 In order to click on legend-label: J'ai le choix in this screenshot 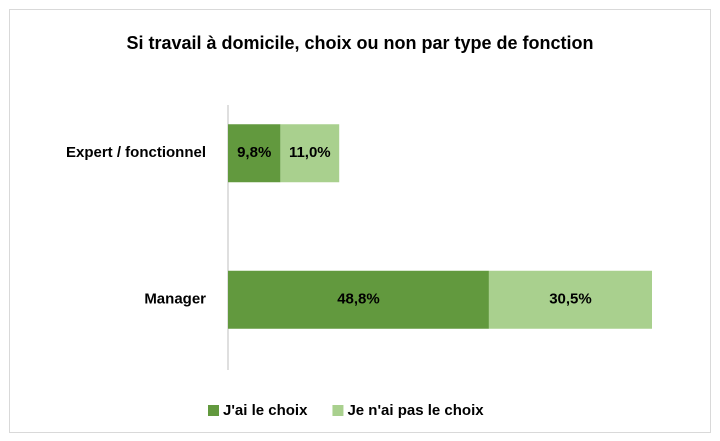, I will do `click(265, 410)`.